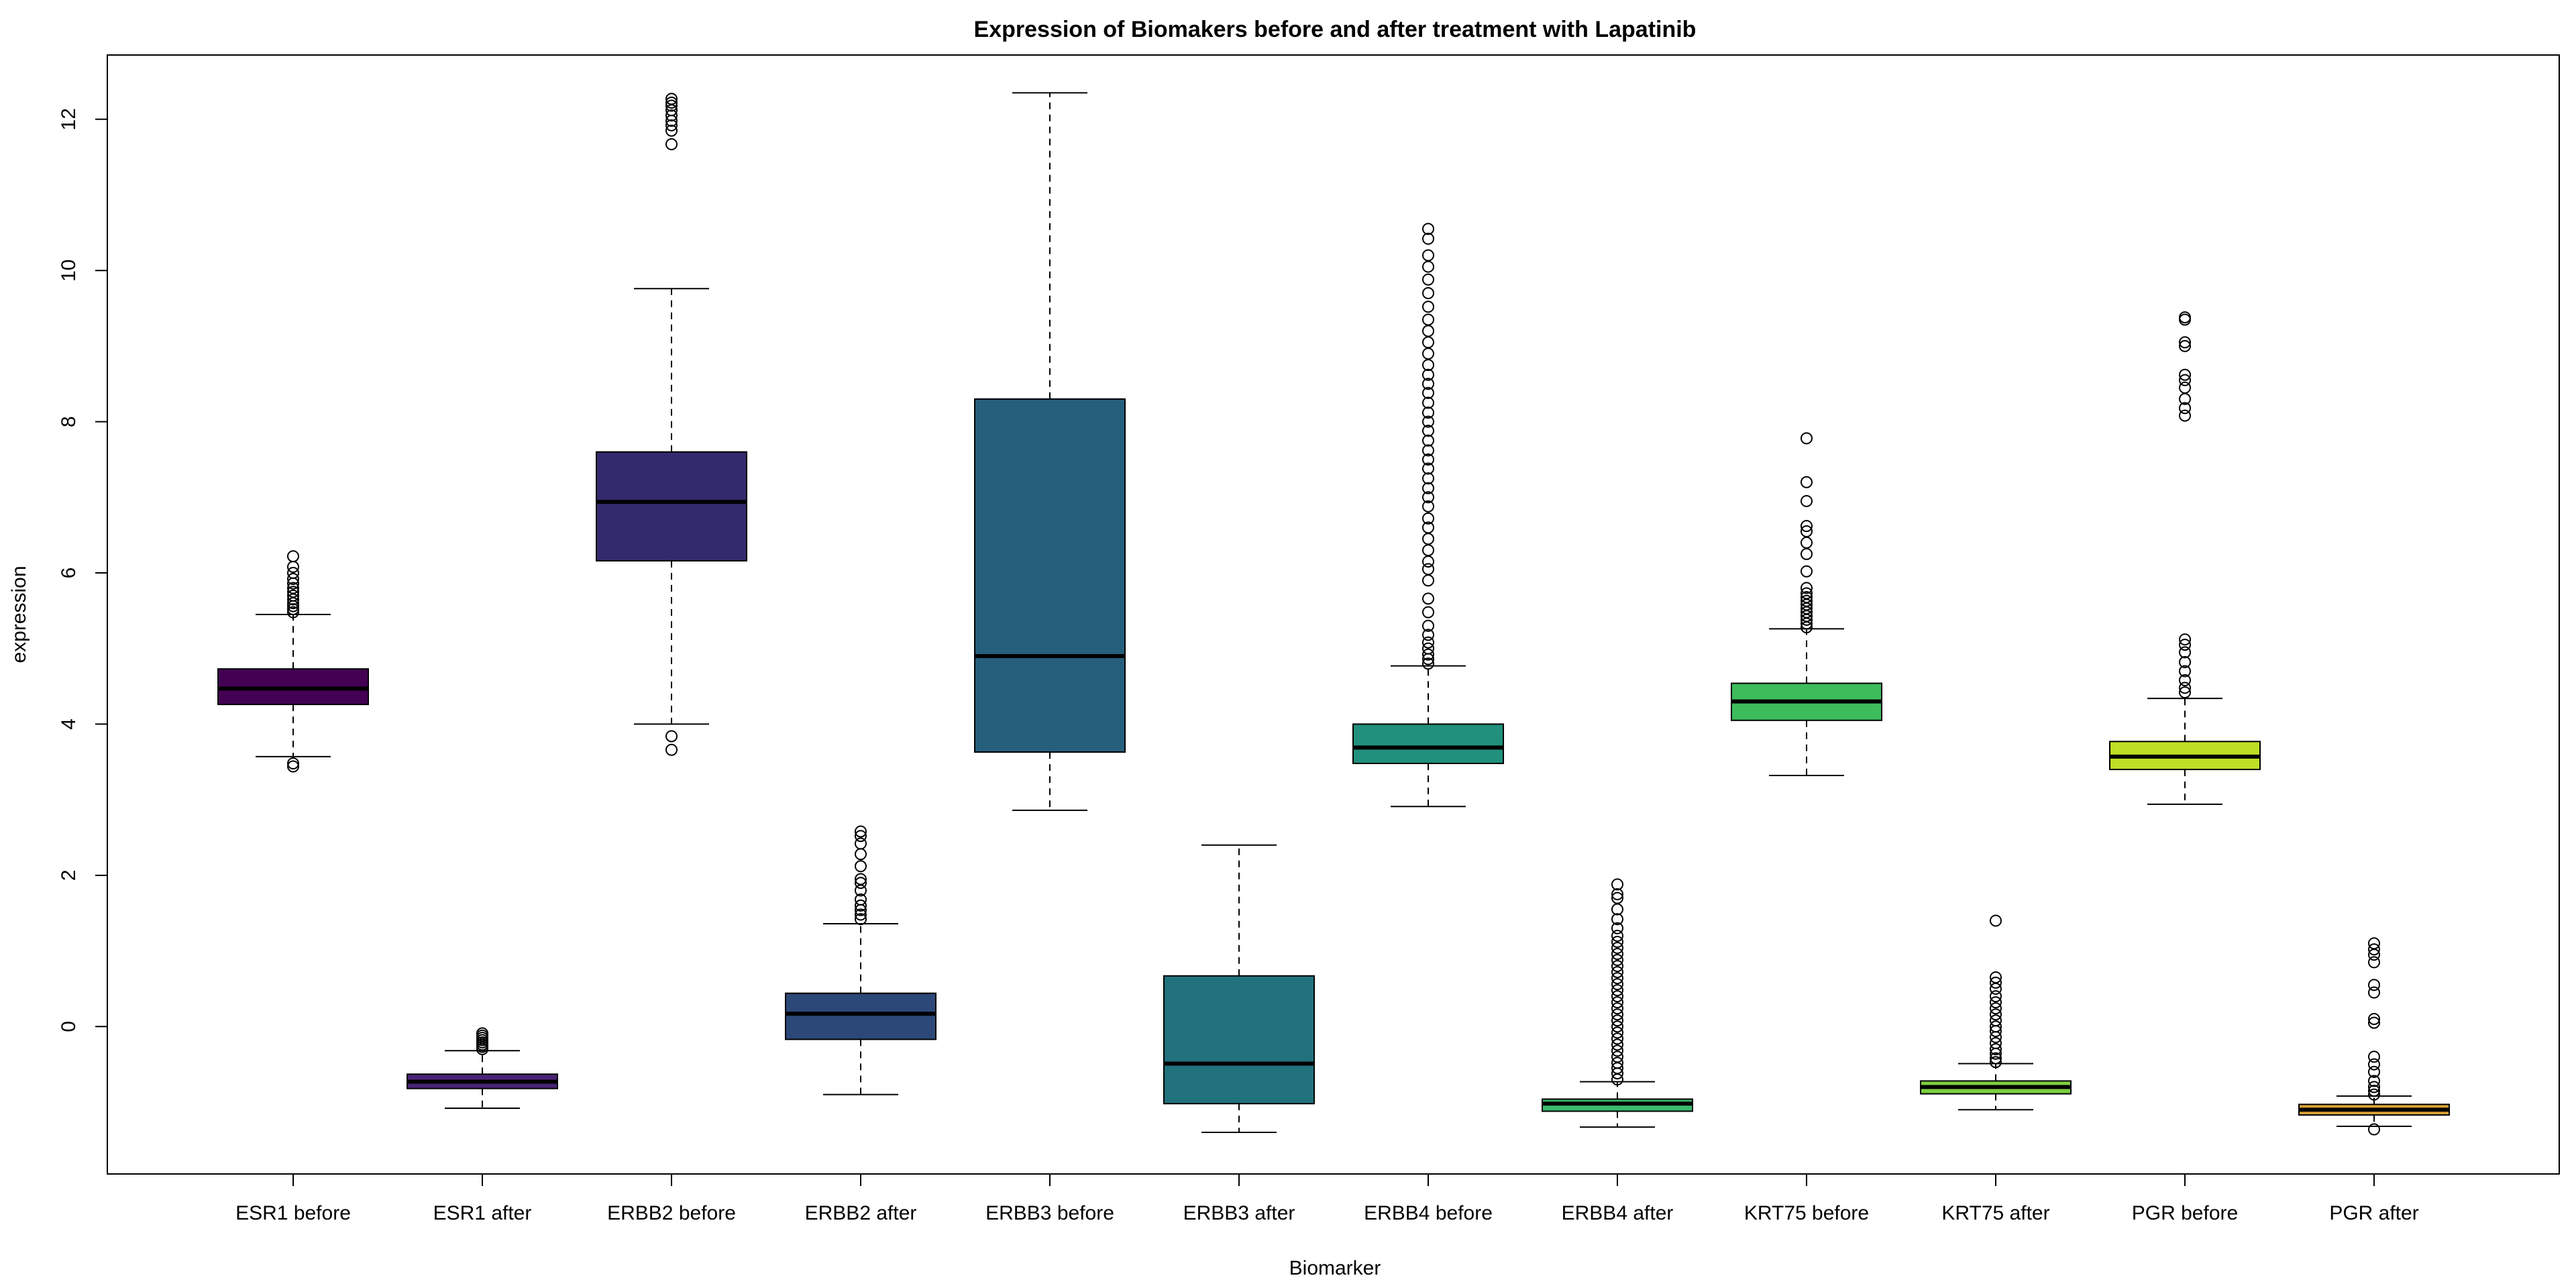  I want to click on y-axis: 0 2 4 6 8 10 12, so click(83, 570).